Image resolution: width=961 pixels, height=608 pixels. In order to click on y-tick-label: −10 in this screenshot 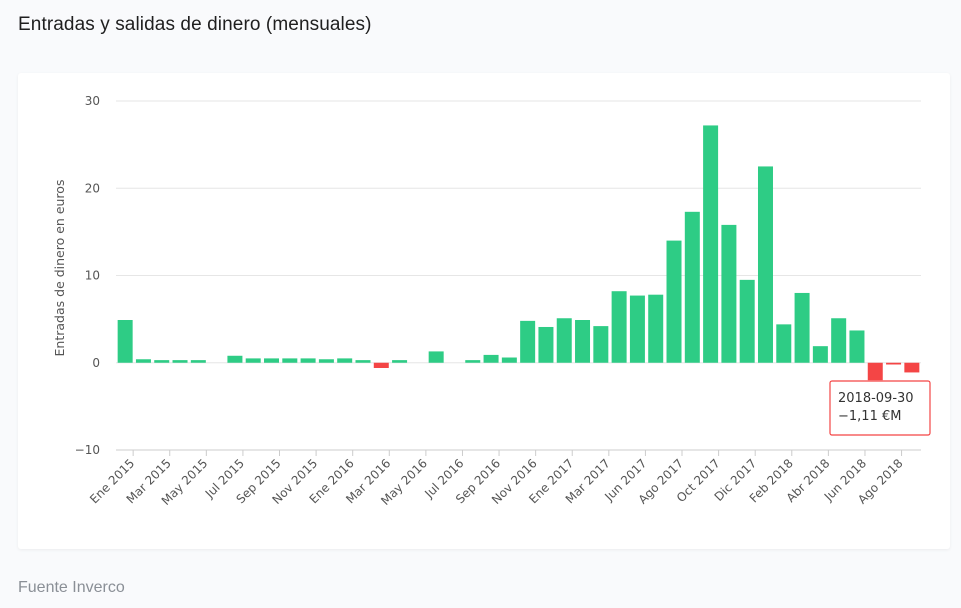, I will do `click(87, 450)`.